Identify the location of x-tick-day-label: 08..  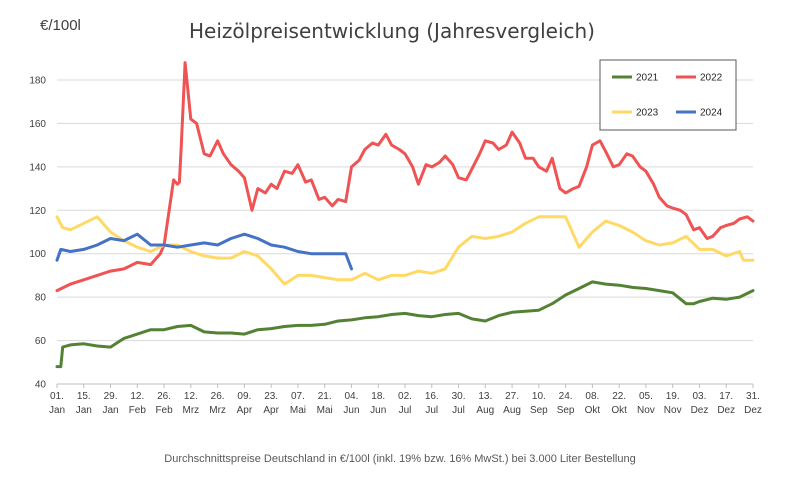
(592, 396).